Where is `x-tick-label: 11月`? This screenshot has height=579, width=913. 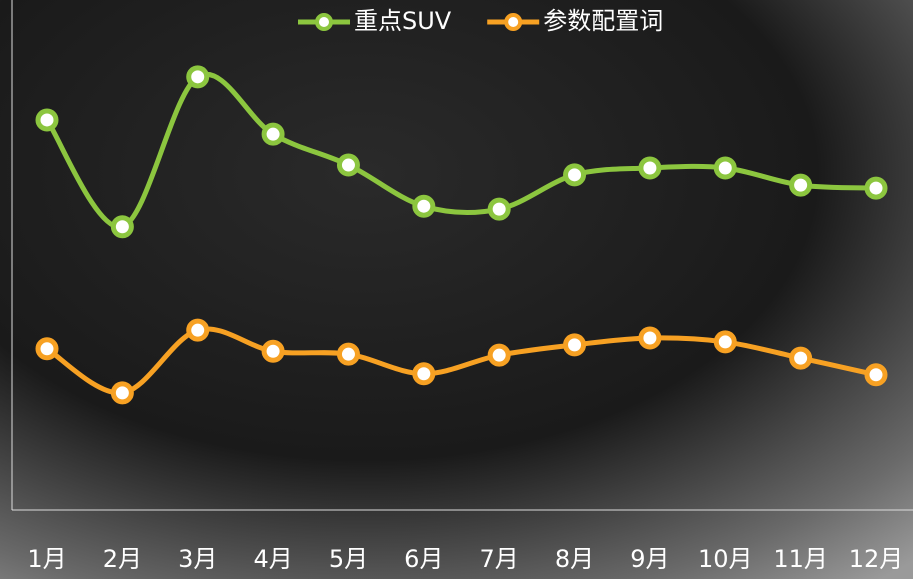 x-tick-label: 11月 is located at coordinates (800, 559).